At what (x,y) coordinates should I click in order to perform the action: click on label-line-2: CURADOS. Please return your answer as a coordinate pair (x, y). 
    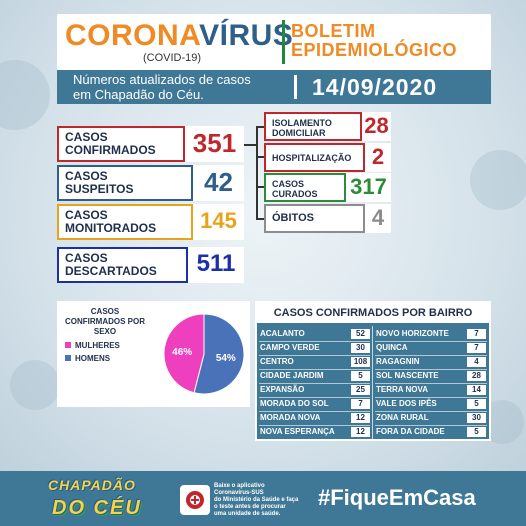
    Looking at the image, I should click on (295, 194).